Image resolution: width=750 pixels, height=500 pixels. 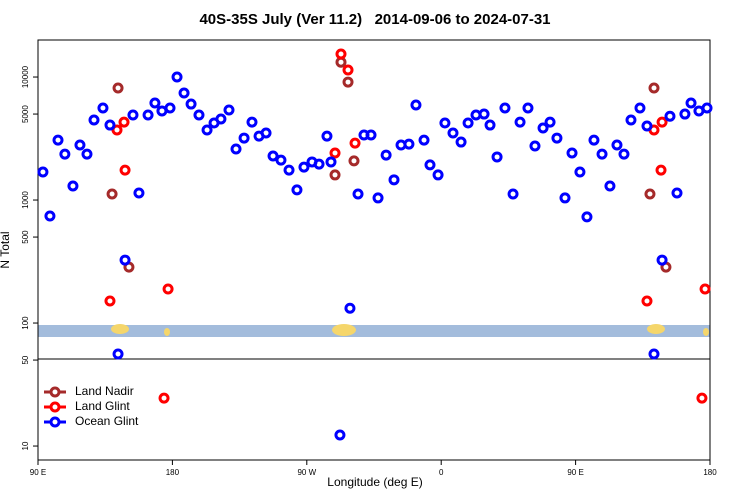 I want to click on y-axis-label: N Total, so click(x=6, y=249).